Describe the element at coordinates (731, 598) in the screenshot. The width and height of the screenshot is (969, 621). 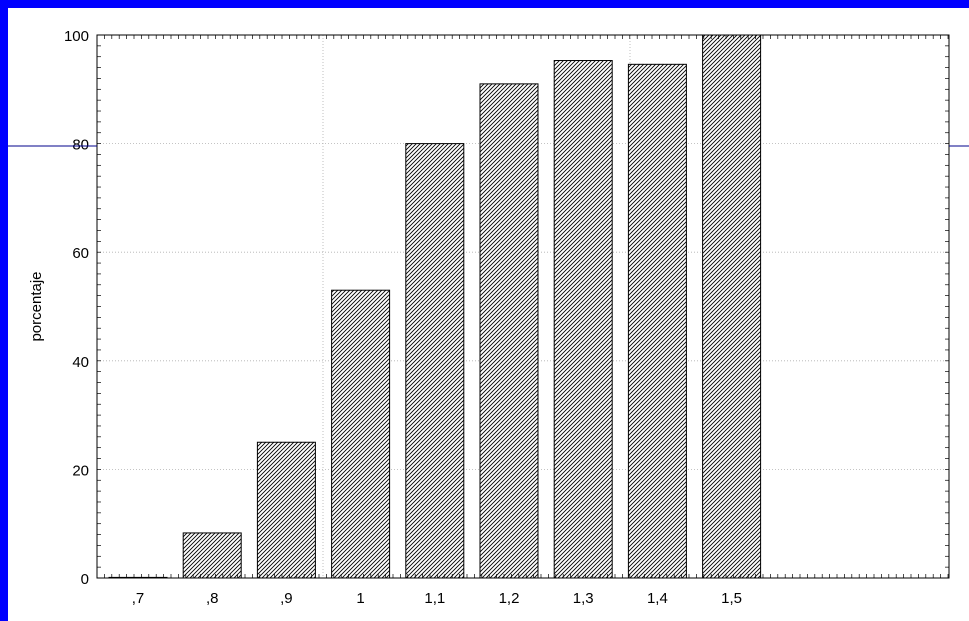
I see `x-tick-label: 1,5` at that location.